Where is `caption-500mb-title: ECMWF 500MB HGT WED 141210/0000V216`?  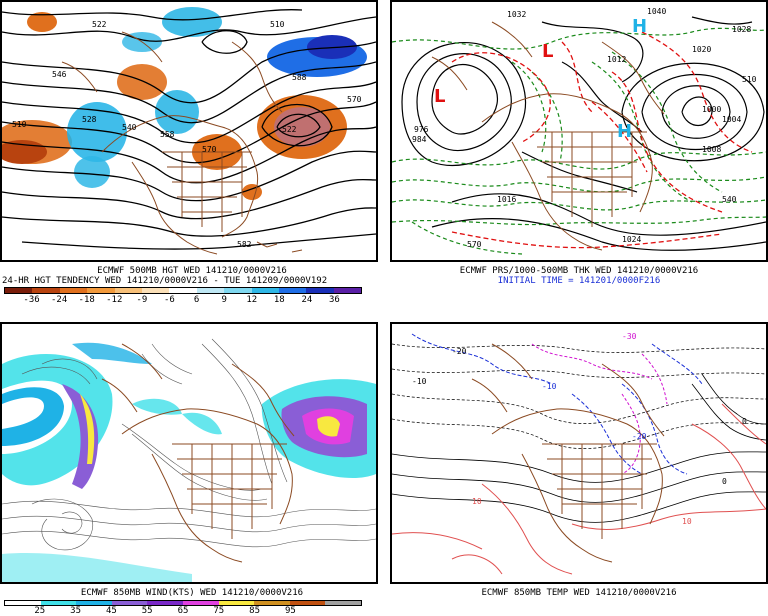
caption-500mb-title: ECMWF 500MB HGT WED 141210/0000V216 is located at coordinates (192, 271).